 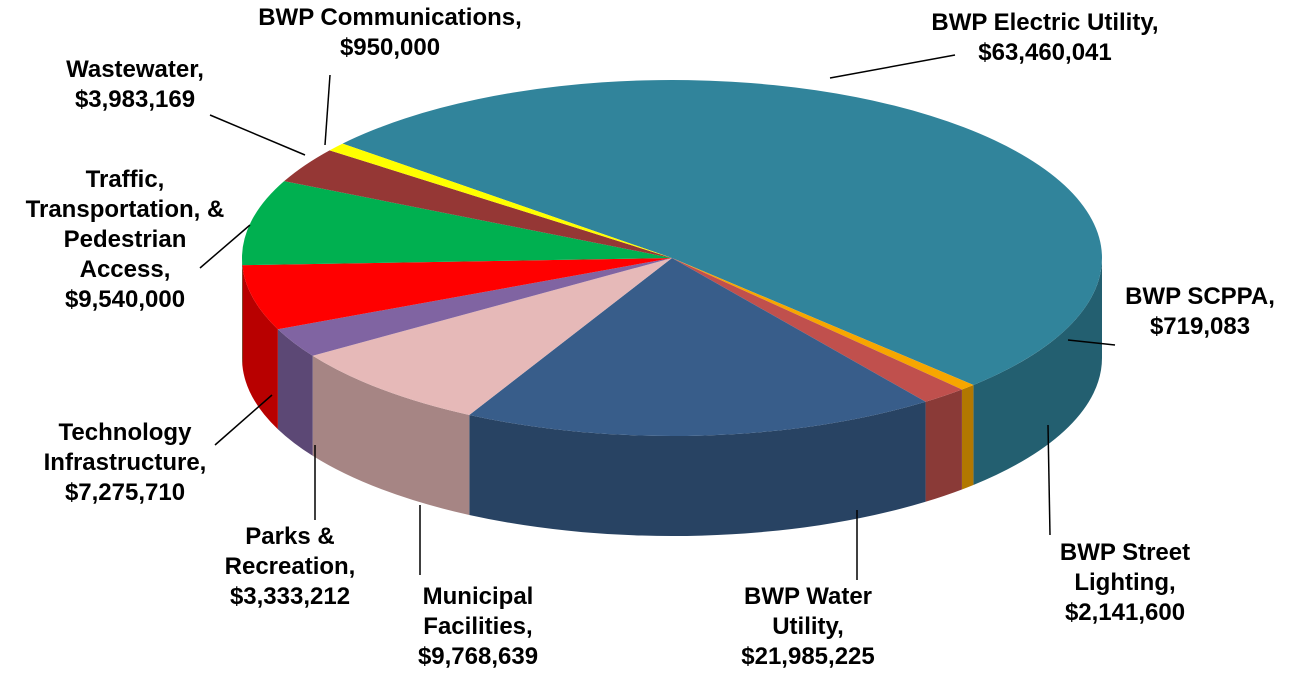 What do you see at coordinates (1125, 567) in the screenshot?
I see `label-name: BWP Street Lighting,` at bounding box center [1125, 567].